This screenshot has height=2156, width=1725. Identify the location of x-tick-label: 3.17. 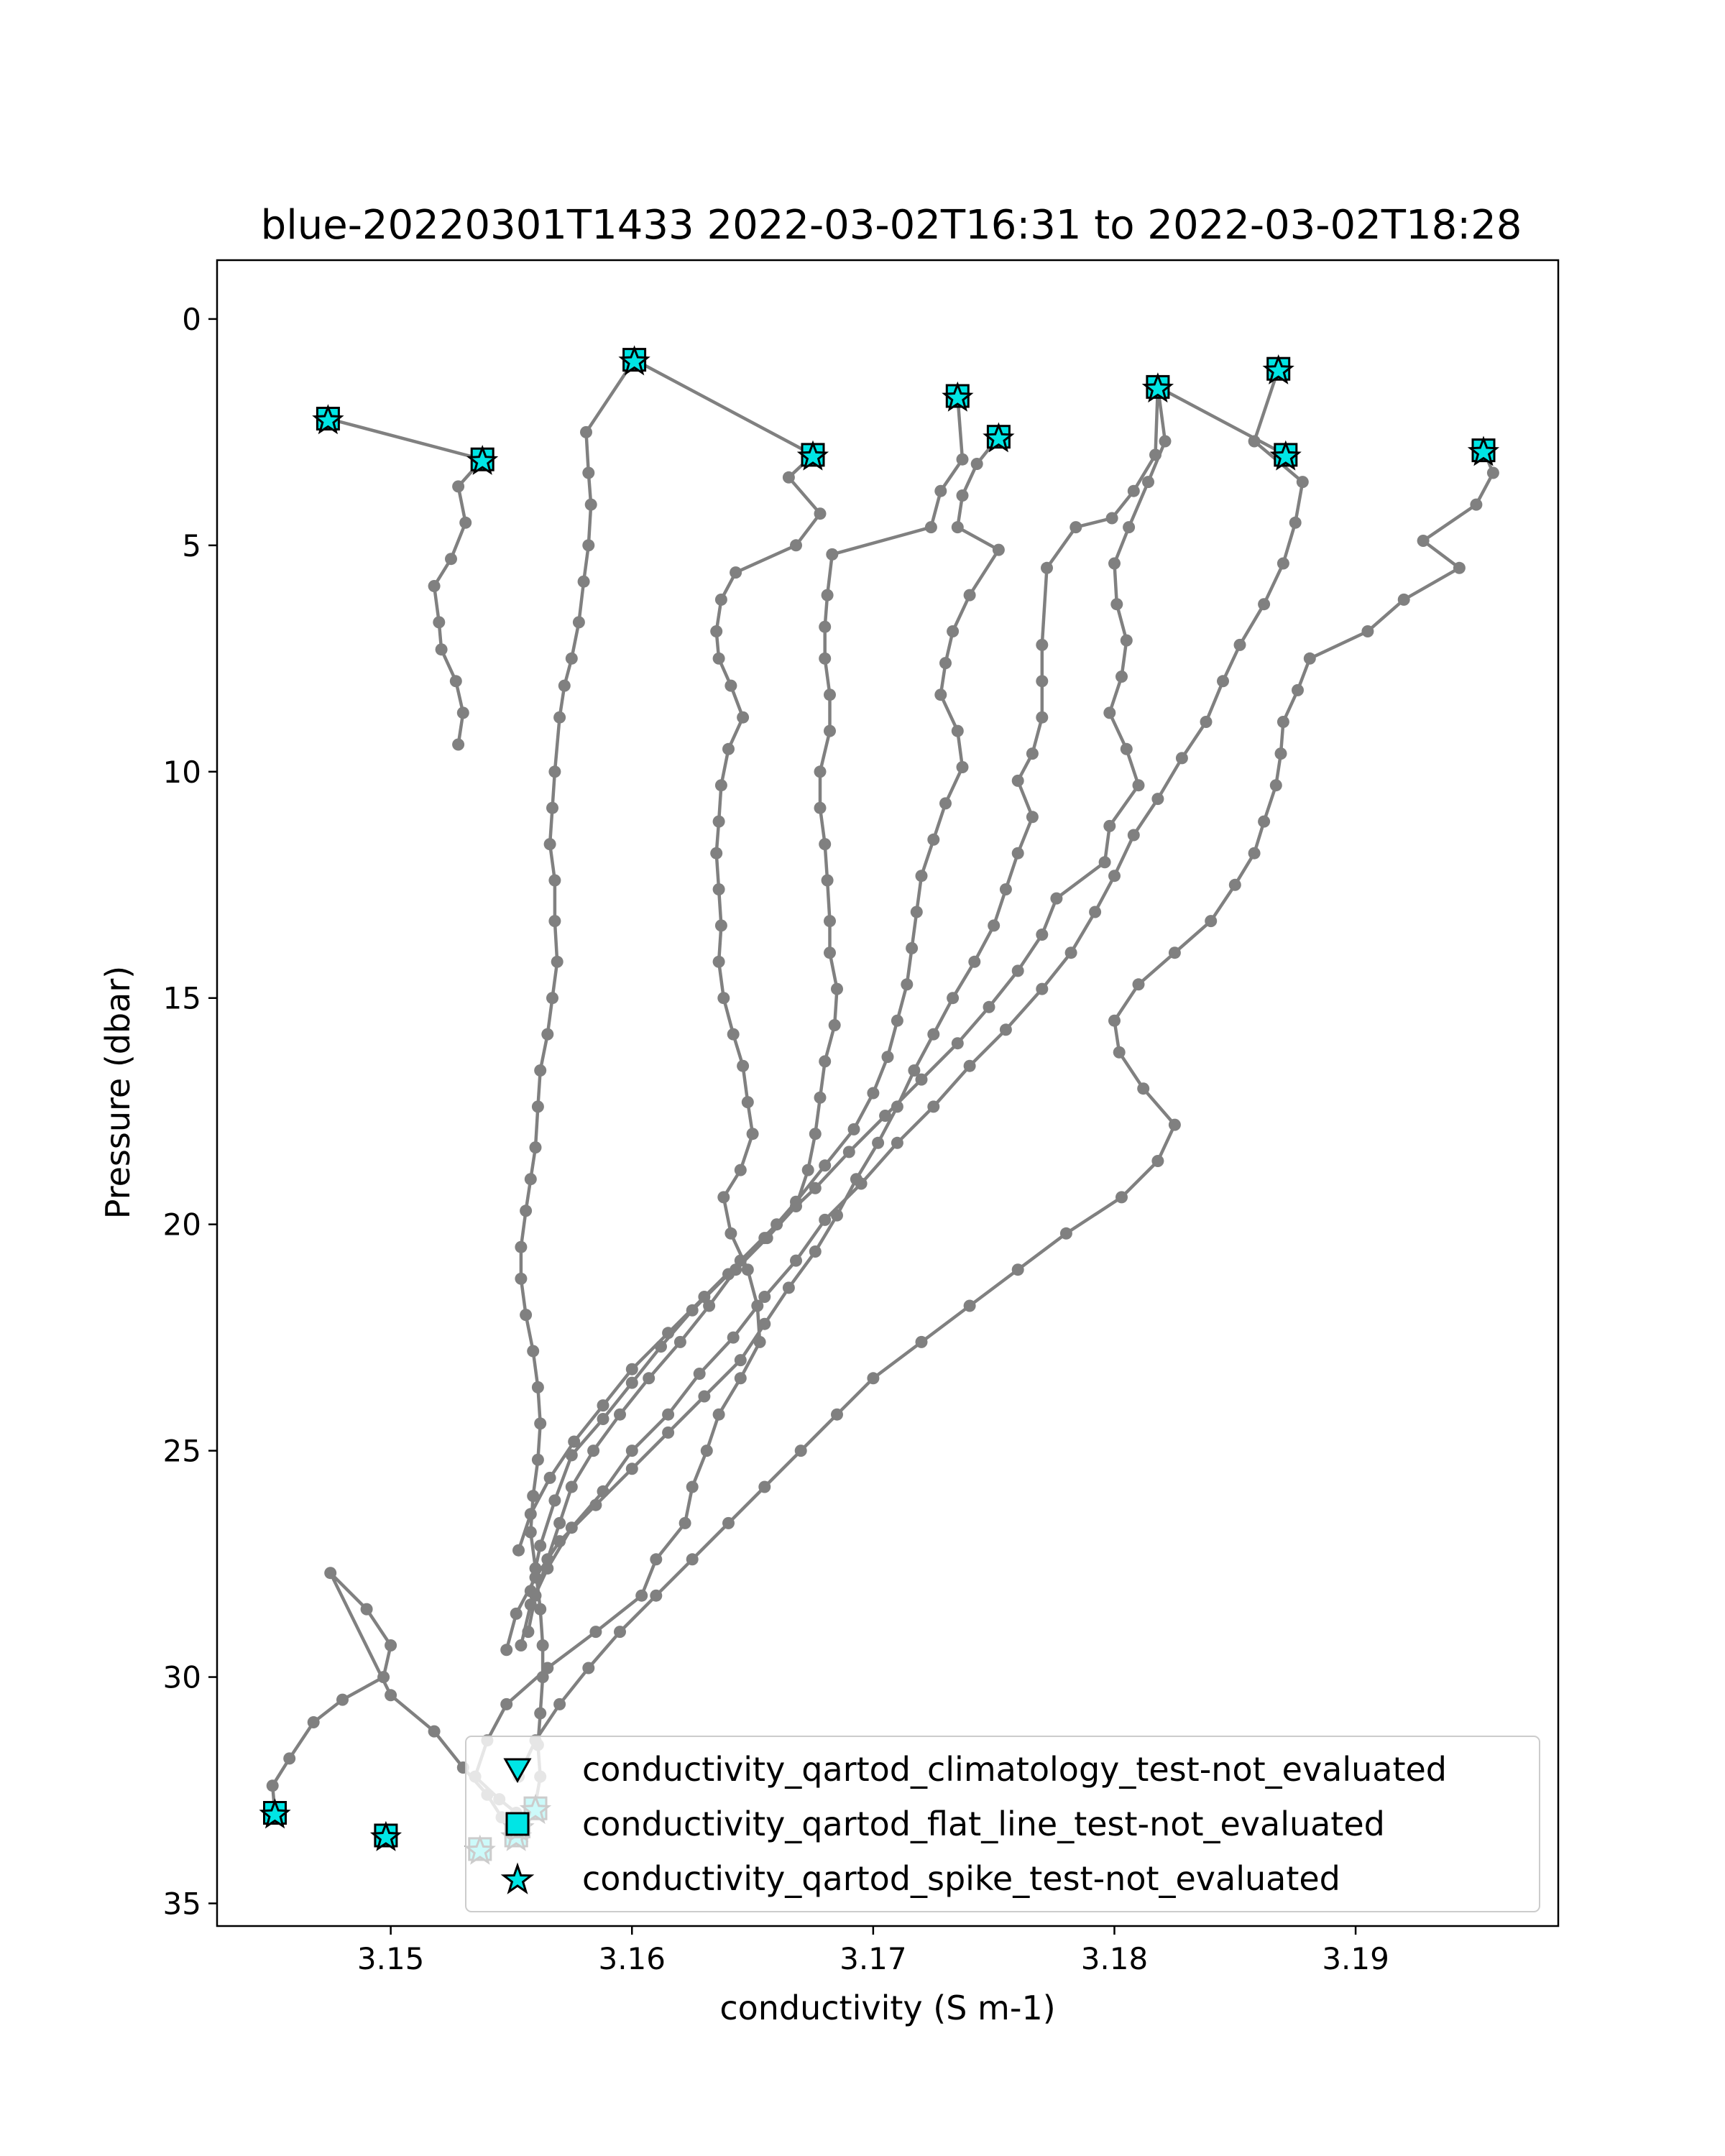
(873, 1958).